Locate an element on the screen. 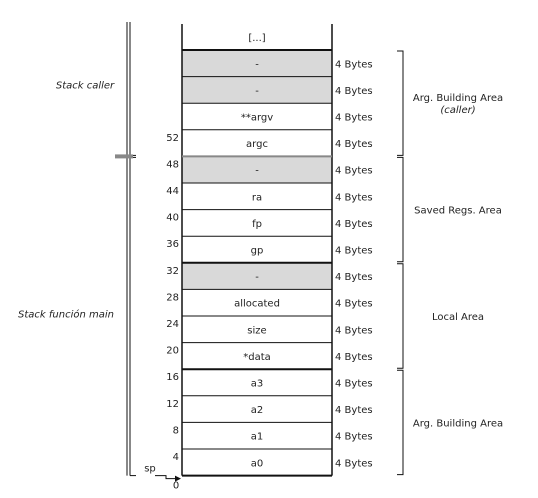  area-label: Local Area is located at coordinates (458, 317).